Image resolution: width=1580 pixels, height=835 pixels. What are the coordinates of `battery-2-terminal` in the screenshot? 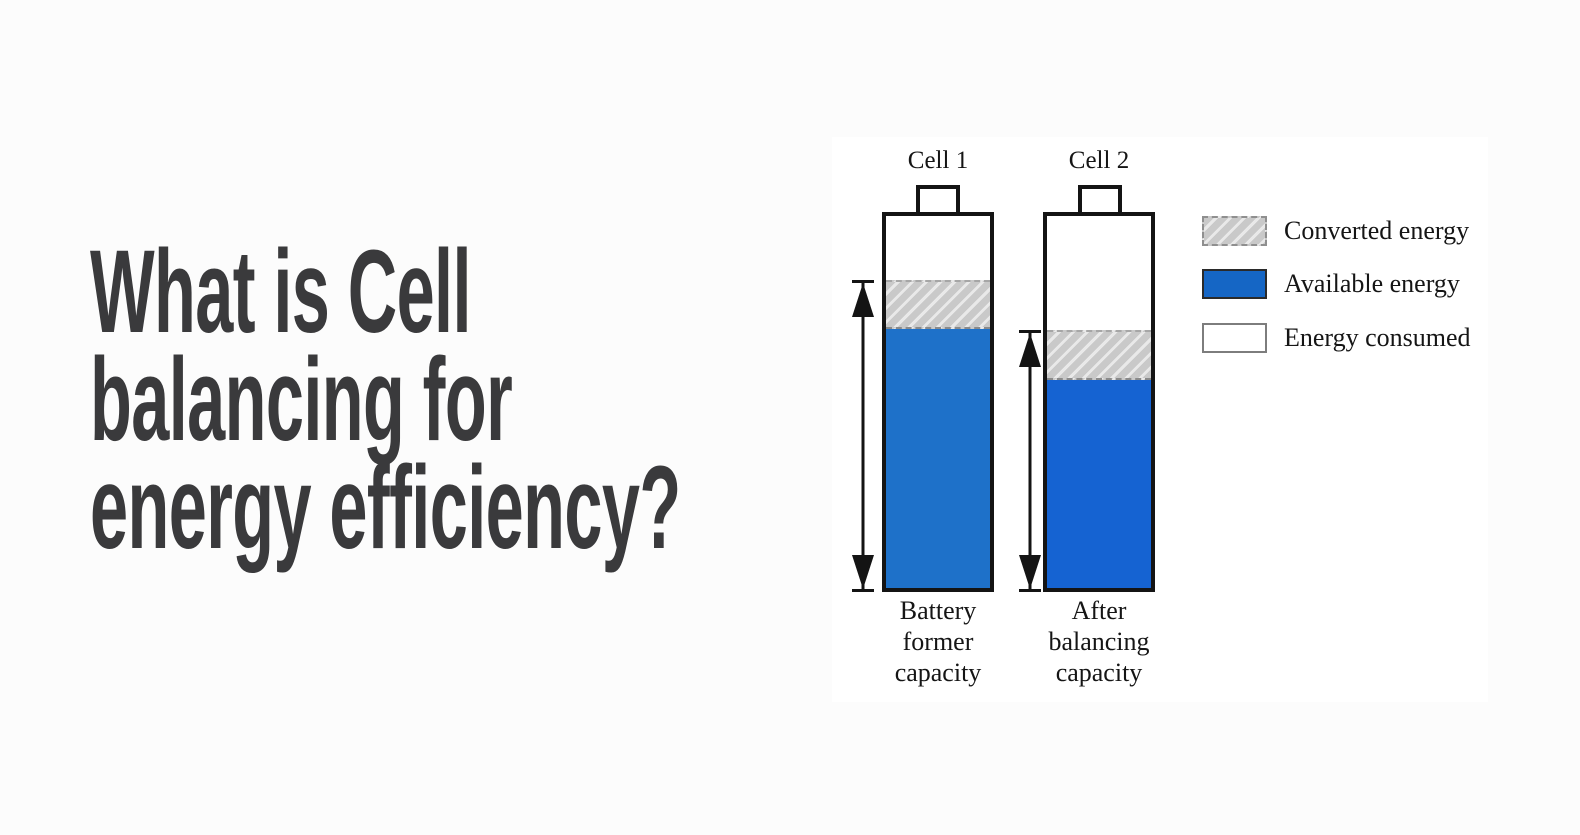 It's located at (1100, 200).